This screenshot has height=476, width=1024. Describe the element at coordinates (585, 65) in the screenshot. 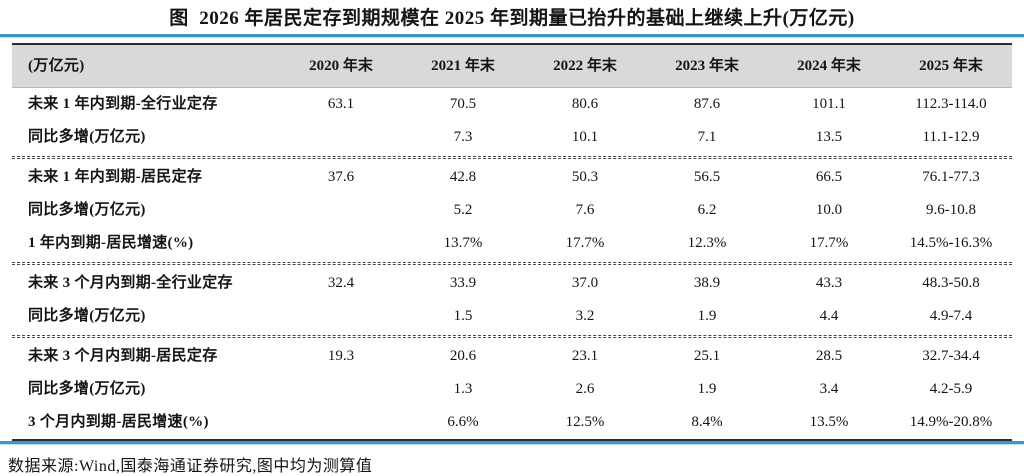

I see `column-header-2022: 2022 年末` at that location.